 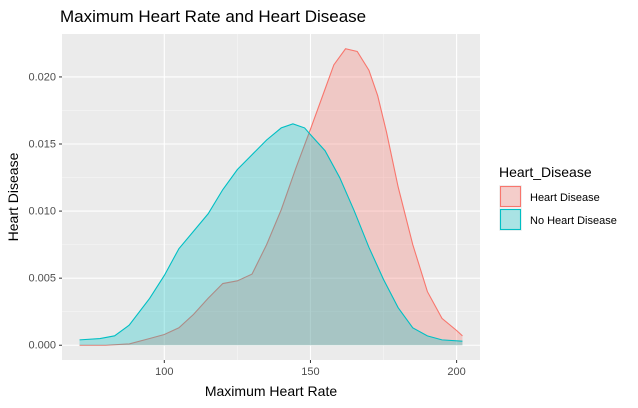 What do you see at coordinates (13, 196) in the screenshot?
I see `y-axis-label: Heart Disease` at bounding box center [13, 196].